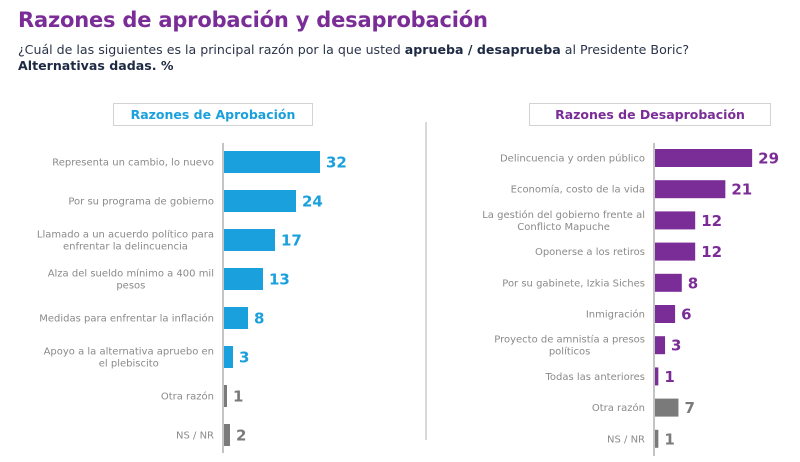 The width and height of the screenshot is (800, 462). Describe the element at coordinates (686, 315) in the screenshot. I see `disapproval-value-label: 6` at that location.